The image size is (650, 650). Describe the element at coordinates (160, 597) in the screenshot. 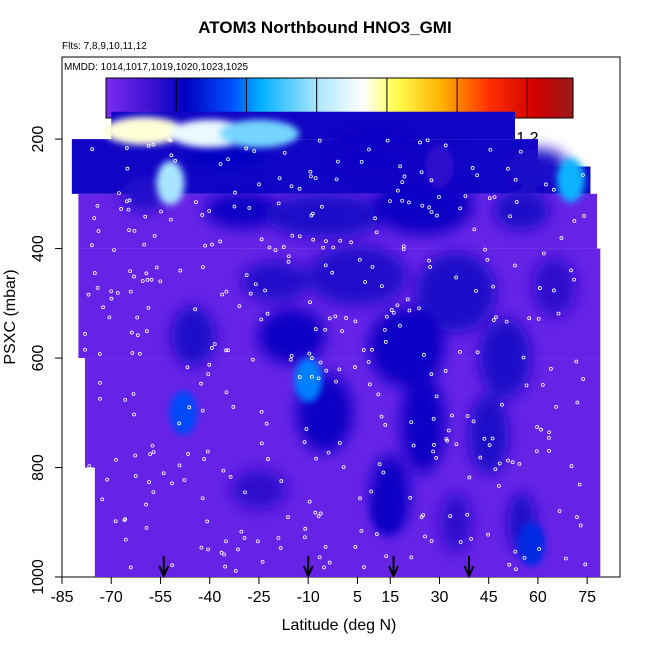

I see `x-tick-label: -55` at that location.